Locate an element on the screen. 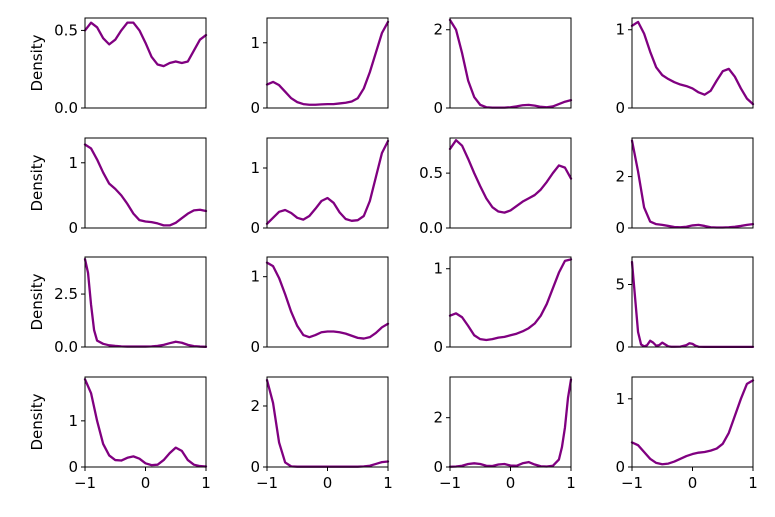  subplot-1-2: 01 is located at coordinates (320, 67).